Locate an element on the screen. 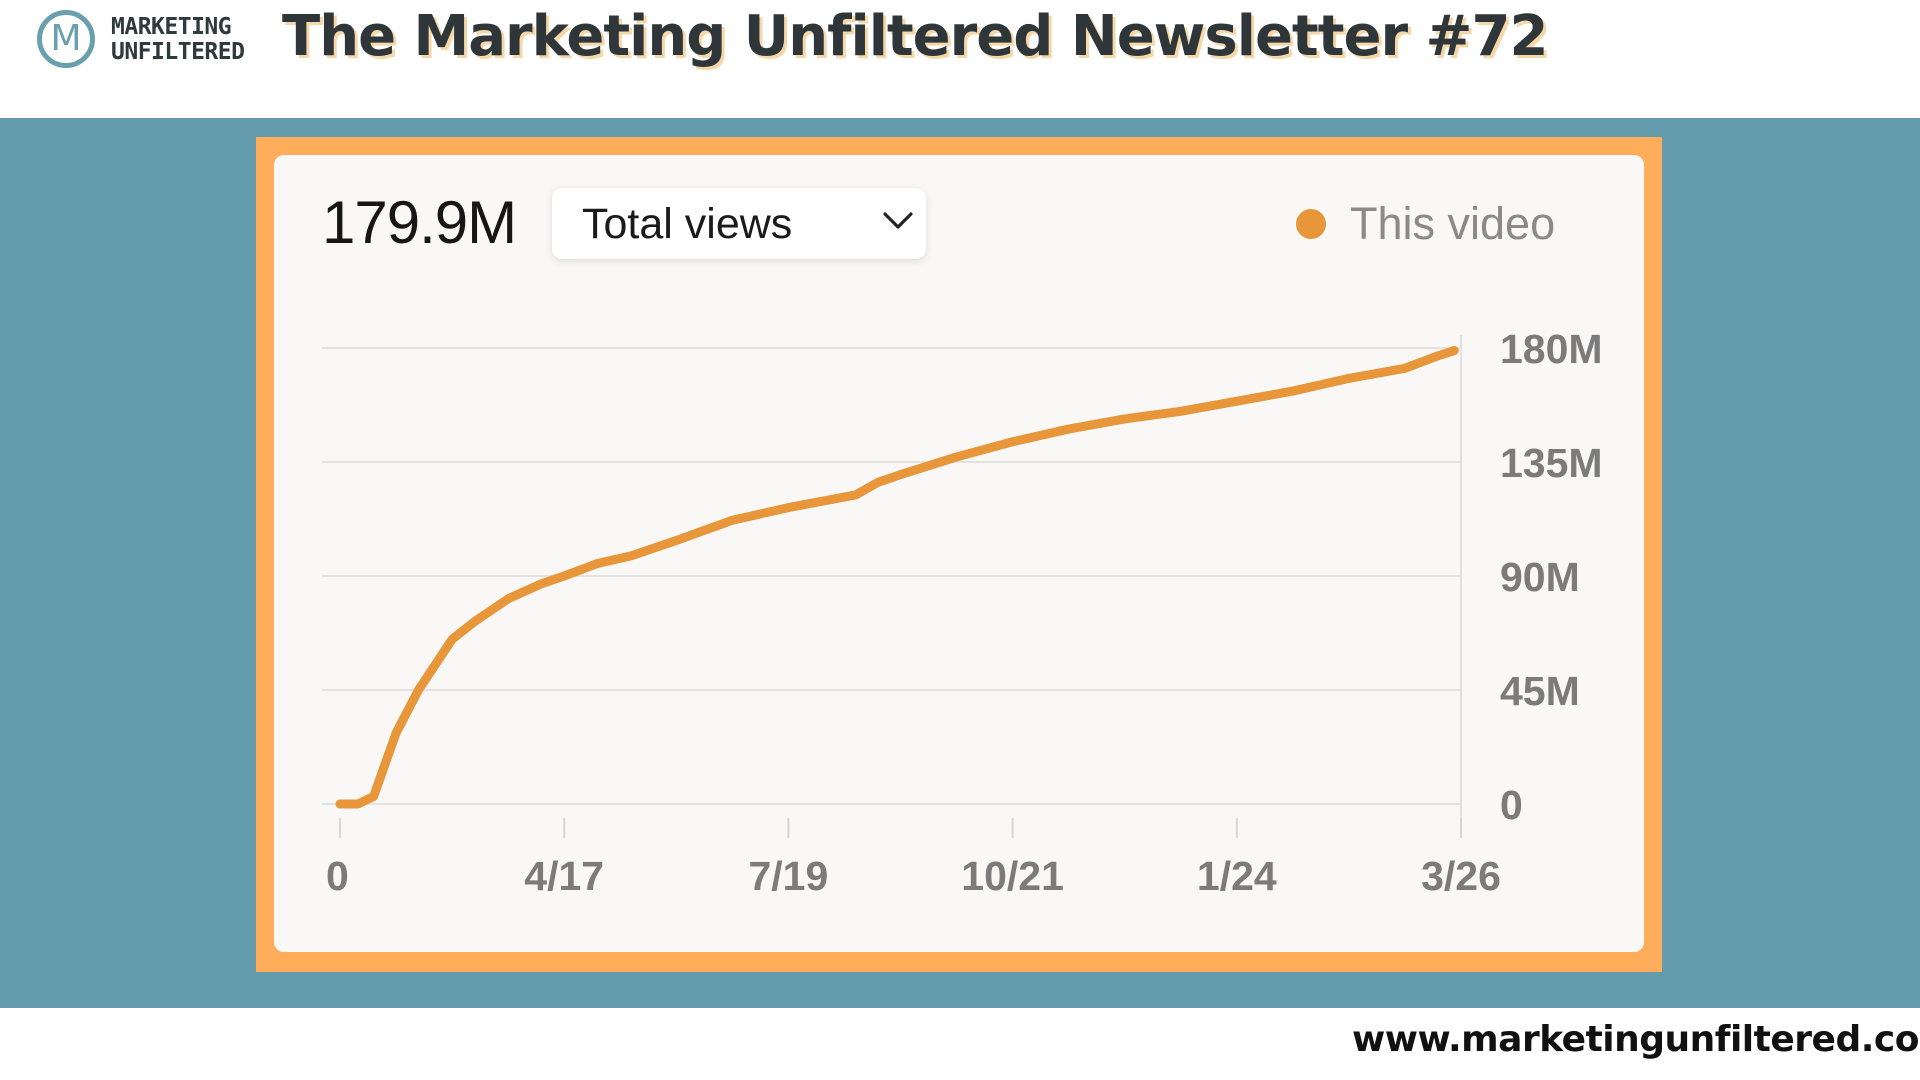  newsletter-title: The Marketing Unfiltered Newsletter #72 is located at coordinates (915, 36).